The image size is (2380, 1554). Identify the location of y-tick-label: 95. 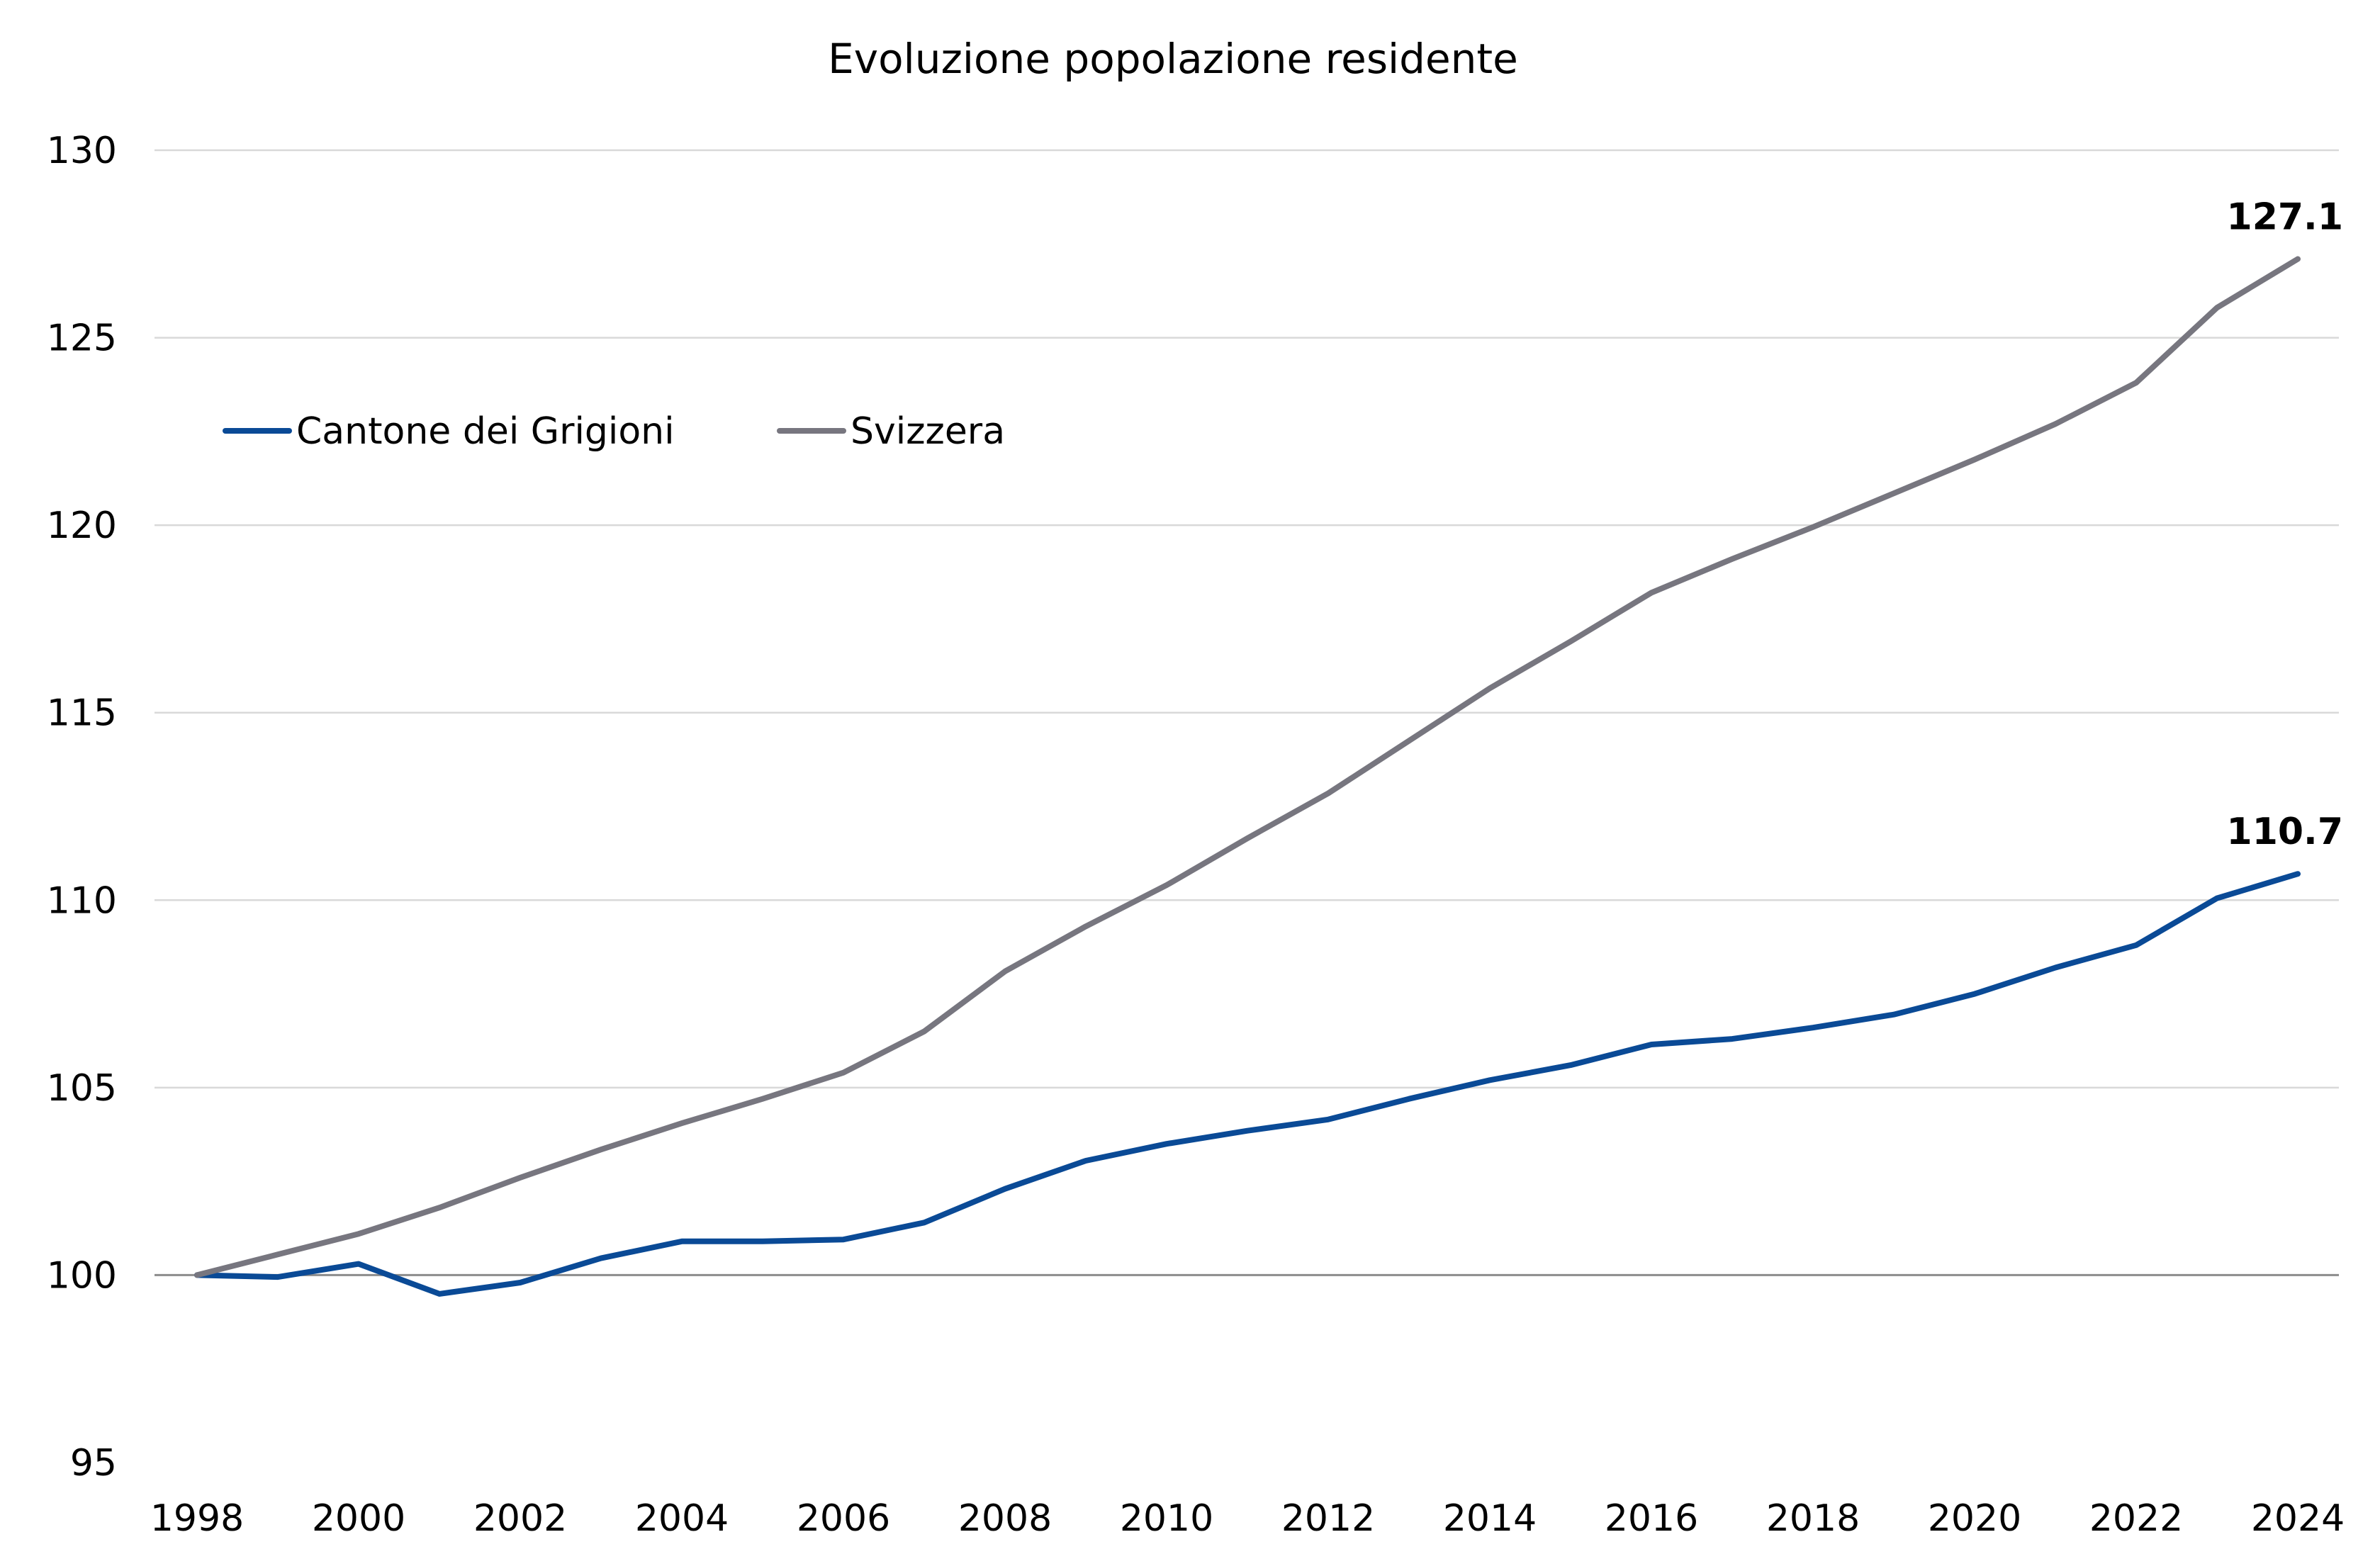
(94, 1463).